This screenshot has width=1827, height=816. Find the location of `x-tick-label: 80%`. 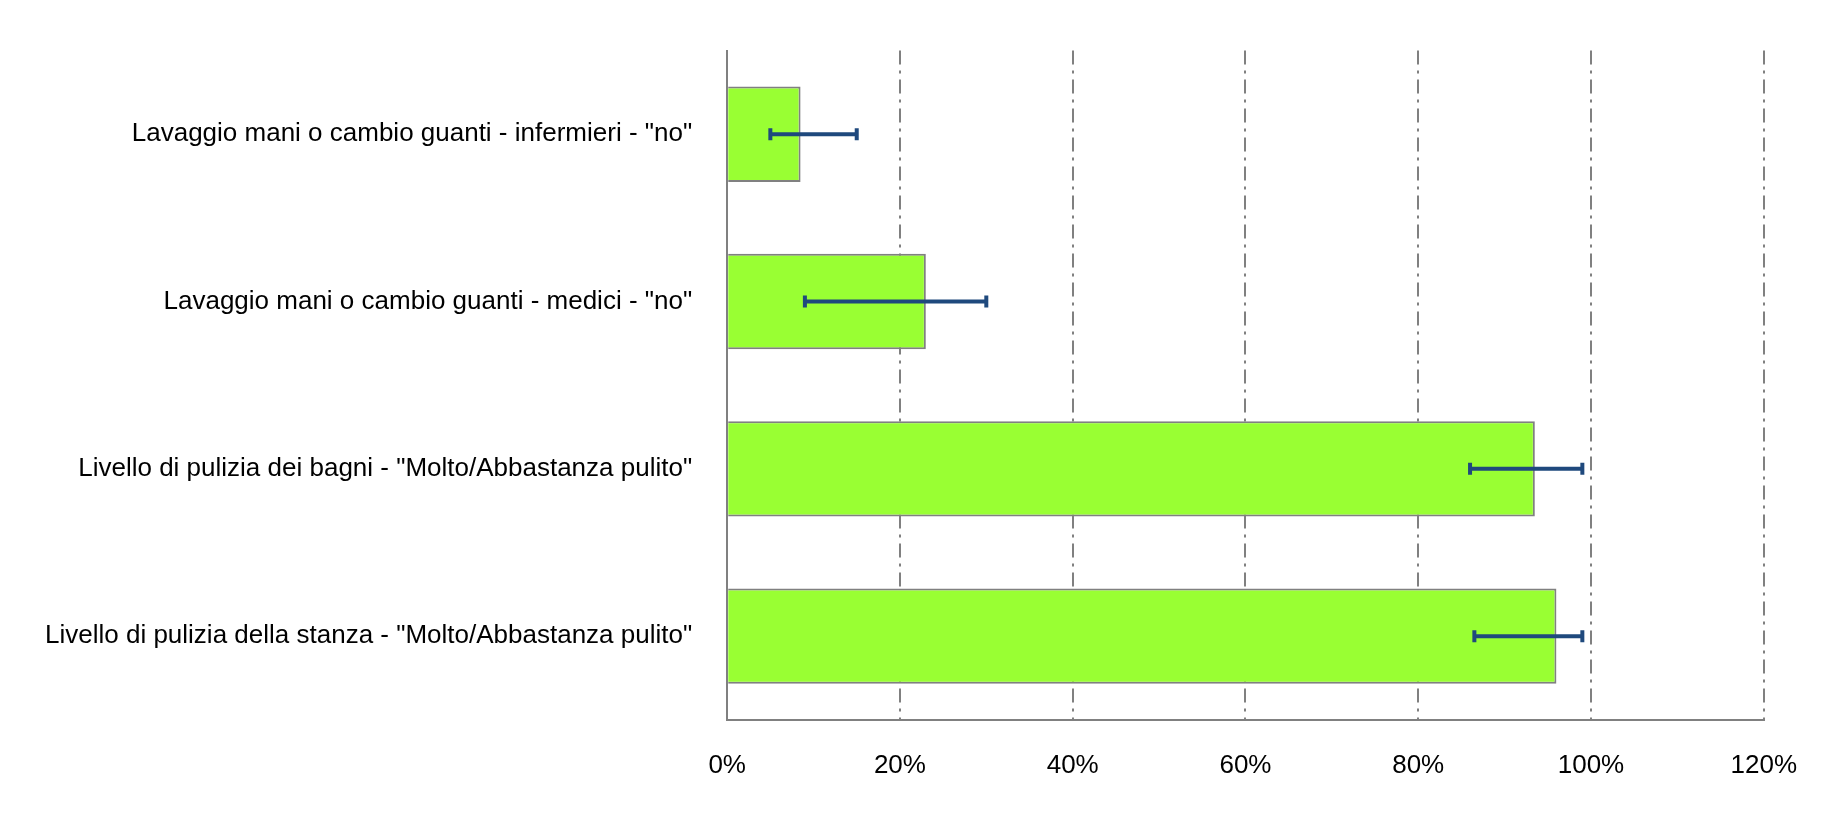

x-tick-label: 80% is located at coordinates (1418, 763).